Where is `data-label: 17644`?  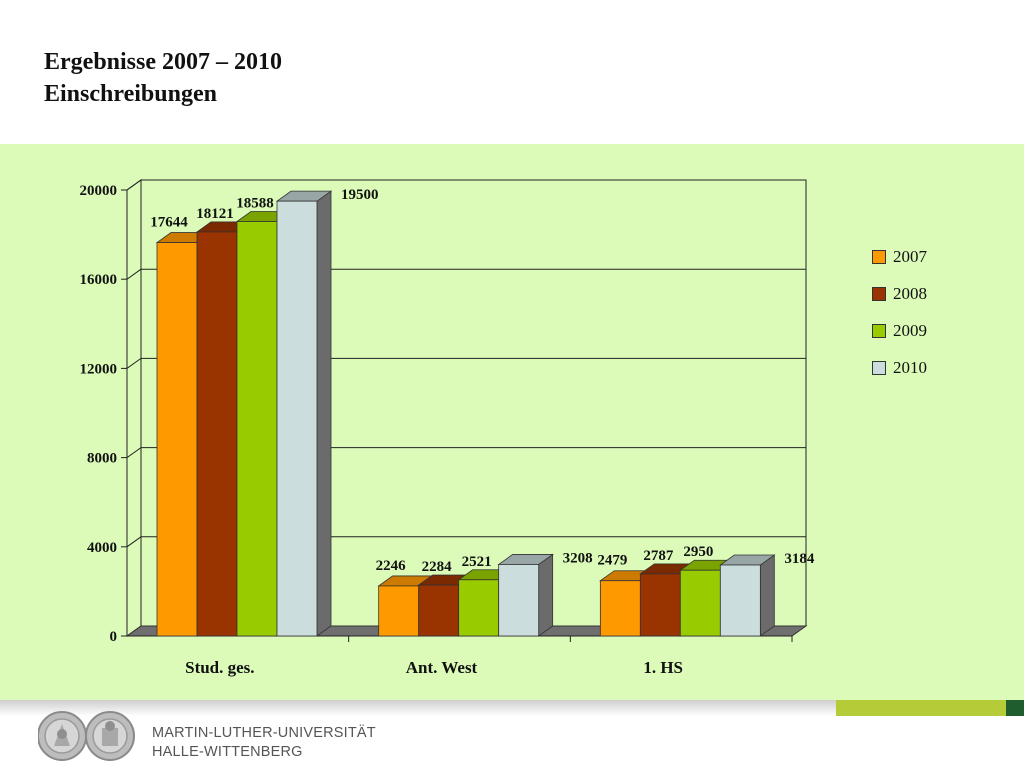
data-label: 17644 is located at coordinates (169, 223).